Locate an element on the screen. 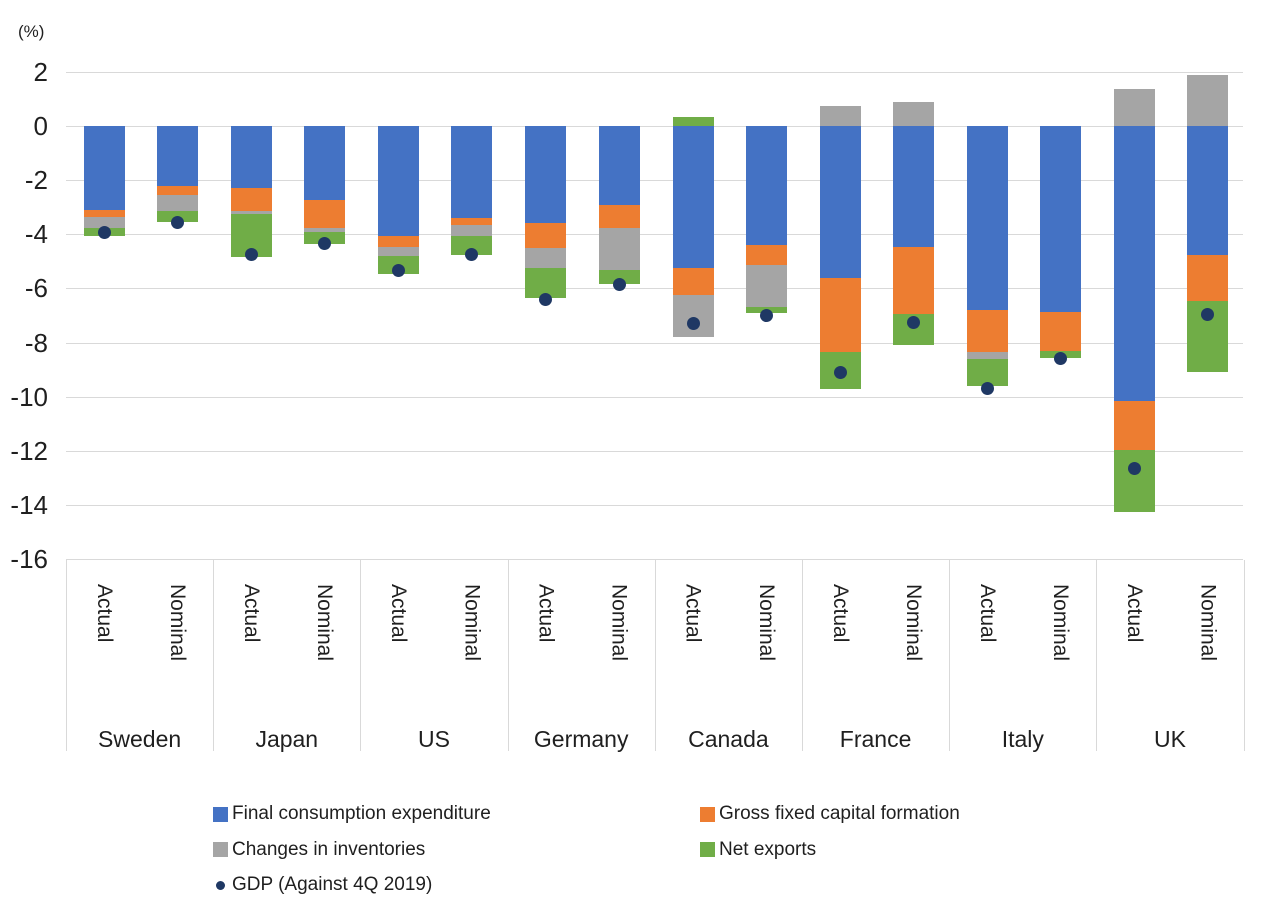  country-label: US is located at coordinates (434, 739).